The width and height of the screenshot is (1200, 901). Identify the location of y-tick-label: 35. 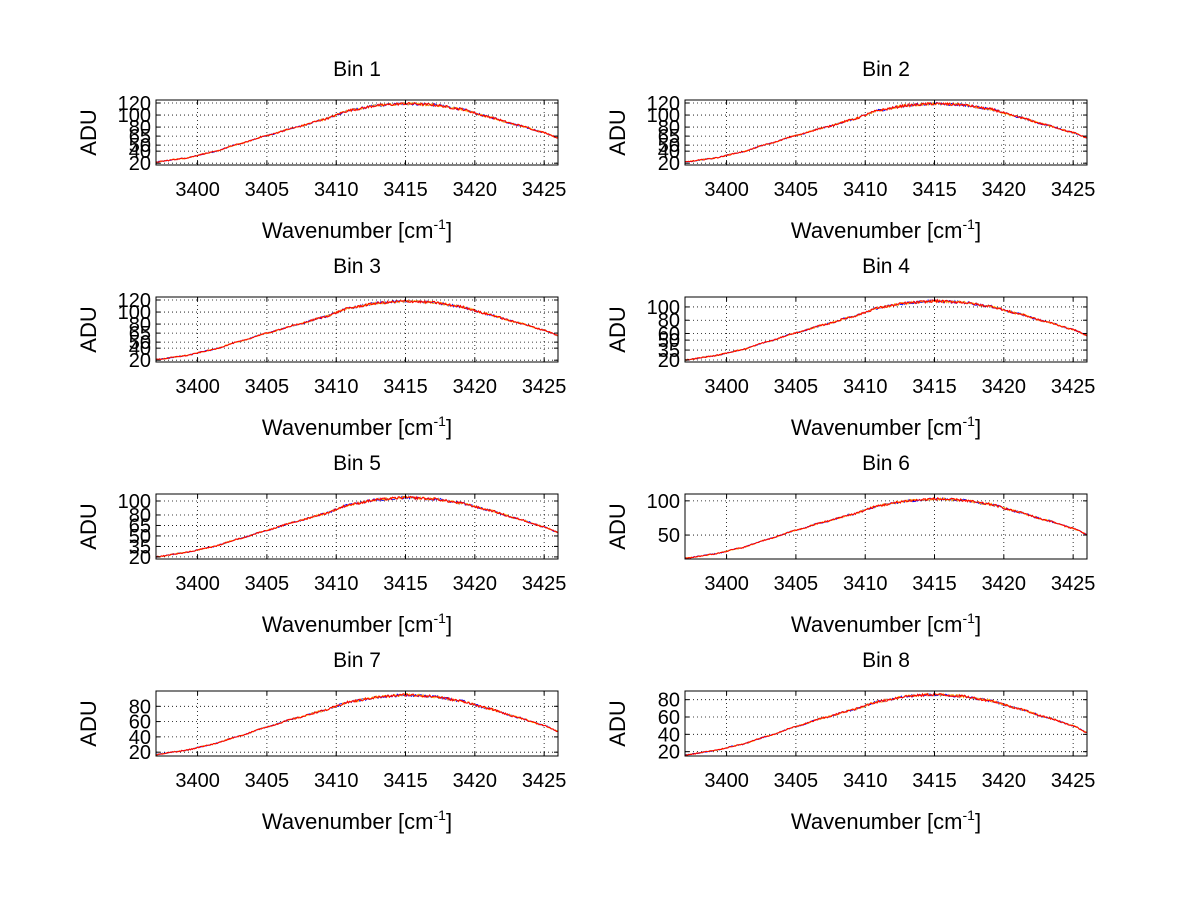
(669, 351).